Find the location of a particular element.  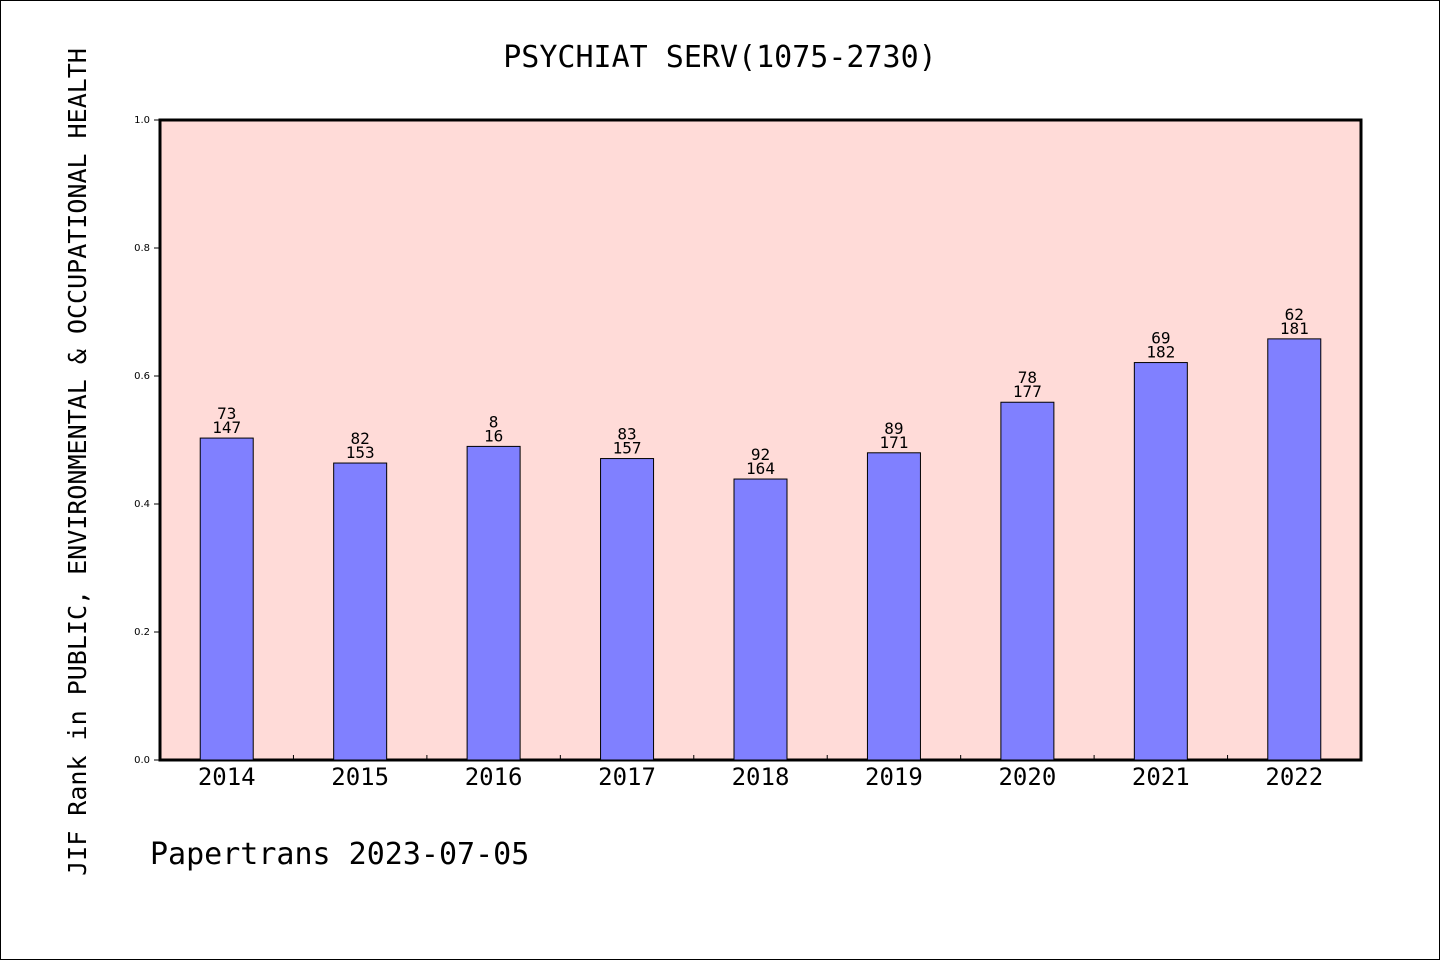

bar-rank-label: 78 is located at coordinates (1027, 377).